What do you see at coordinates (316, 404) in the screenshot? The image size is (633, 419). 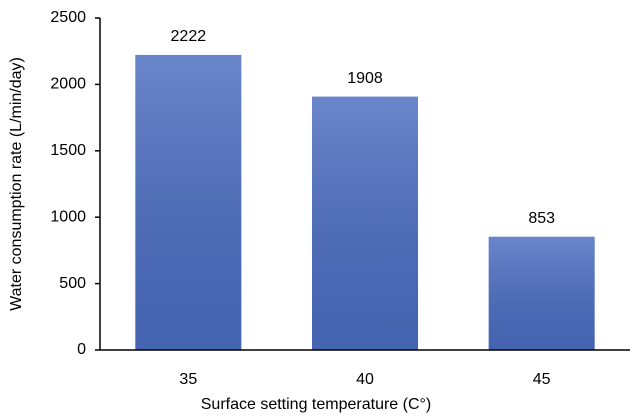 I see `x-axis-title: Surface setting temperature (C°)` at bounding box center [316, 404].